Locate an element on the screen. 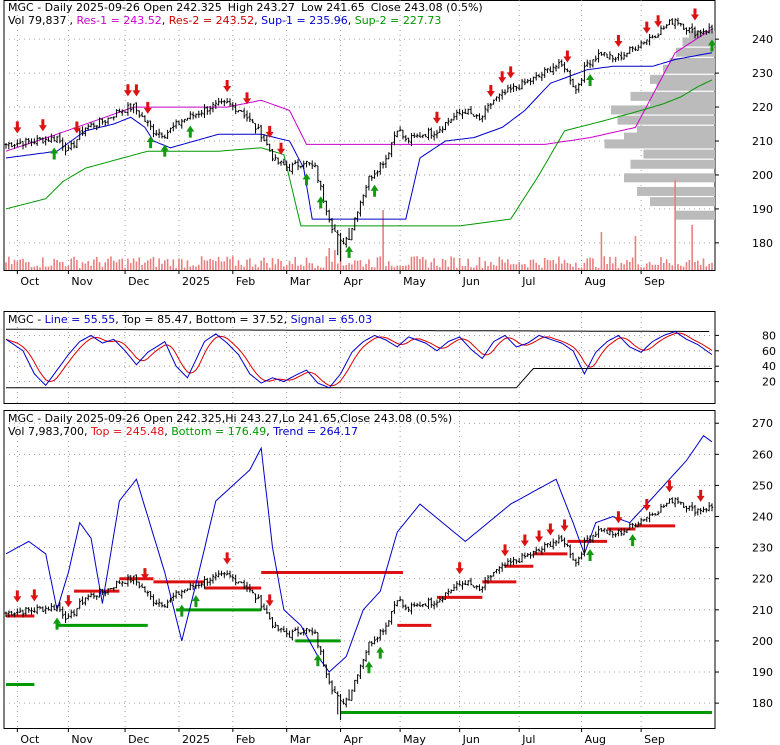  stoch-tick-label-0: 20 is located at coordinates (769, 382).